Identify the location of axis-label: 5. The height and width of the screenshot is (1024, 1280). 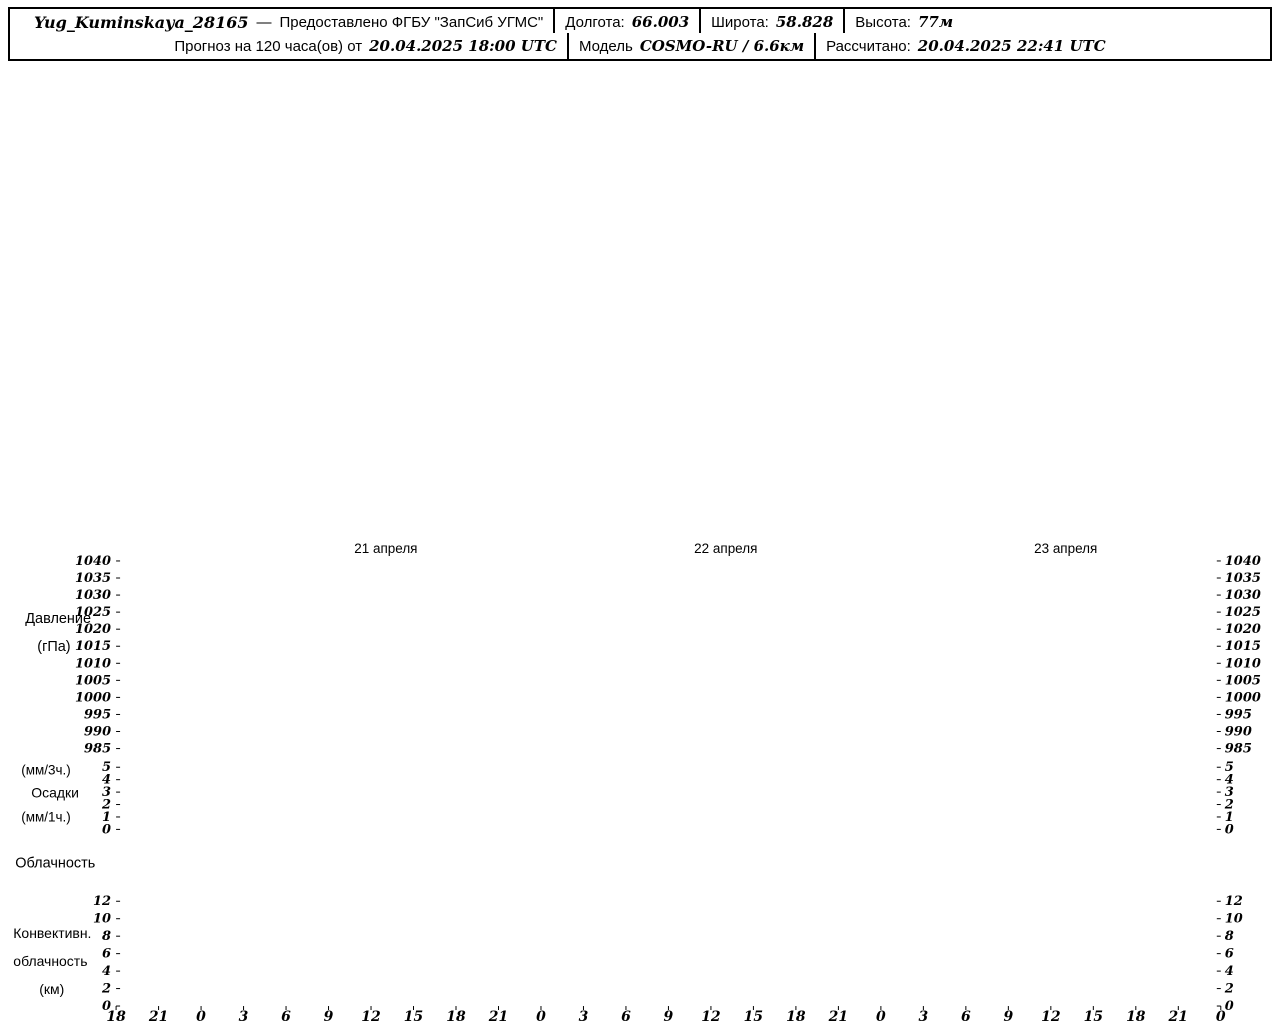
(106, 767).